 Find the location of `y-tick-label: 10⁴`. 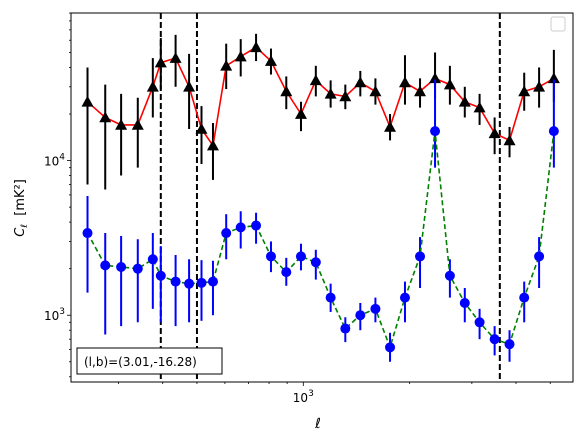

y-tick-label: 10⁴ is located at coordinates (54, 161).